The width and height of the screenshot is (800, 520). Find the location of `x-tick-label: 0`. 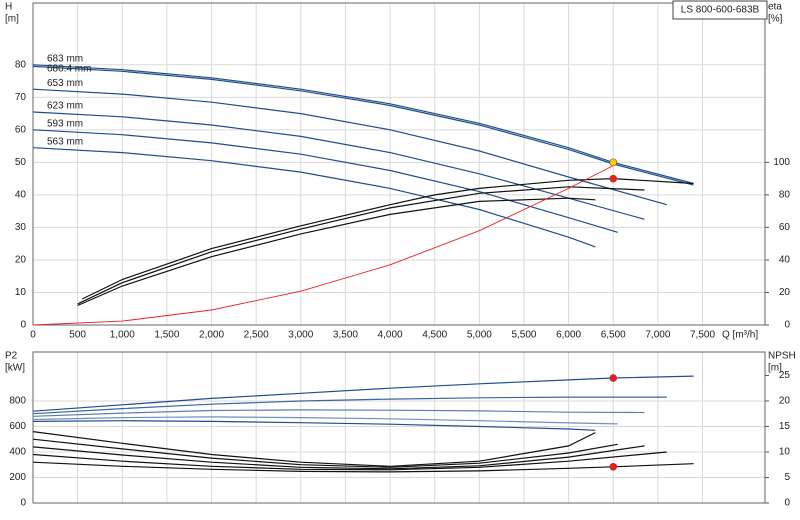

x-tick-label: 0 is located at coordinates (33, 335).